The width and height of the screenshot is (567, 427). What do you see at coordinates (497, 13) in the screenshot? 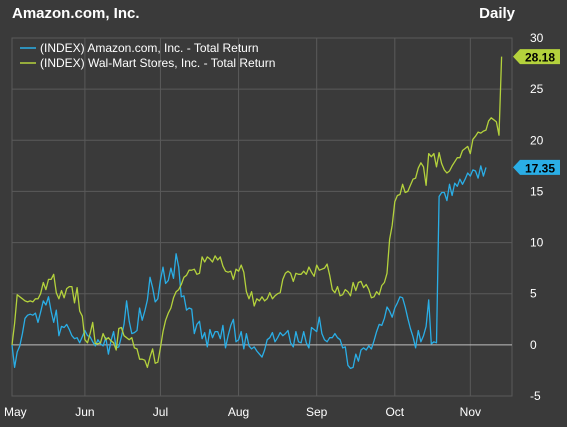
I see `frequency-label: Daily` at bounding box center [497, 13].